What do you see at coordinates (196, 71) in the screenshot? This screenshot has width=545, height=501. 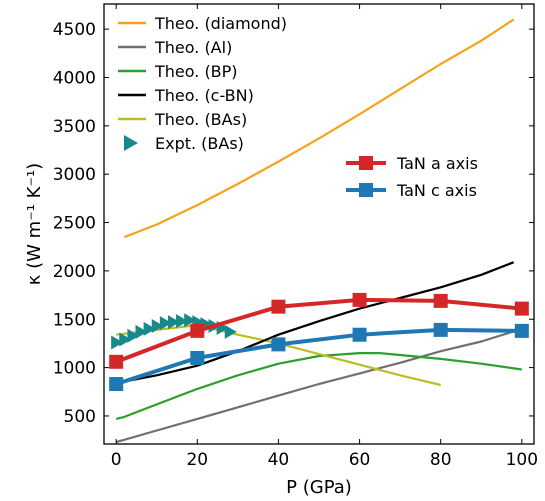 I see `legend-label: Theo. (BP)` at bounding box center [196, 71].